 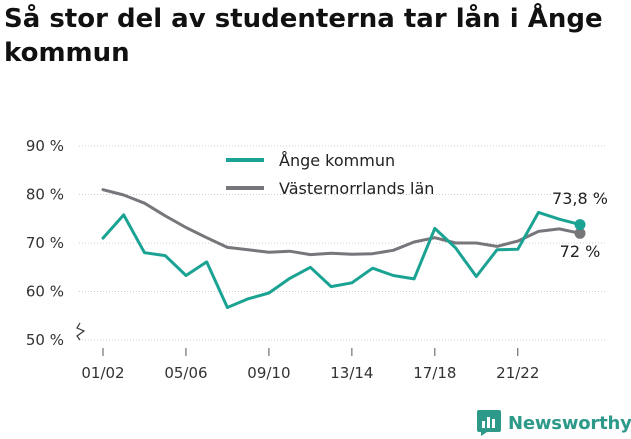 I want to click on x-tick-label: 01/02, so click(x=102, y=373).